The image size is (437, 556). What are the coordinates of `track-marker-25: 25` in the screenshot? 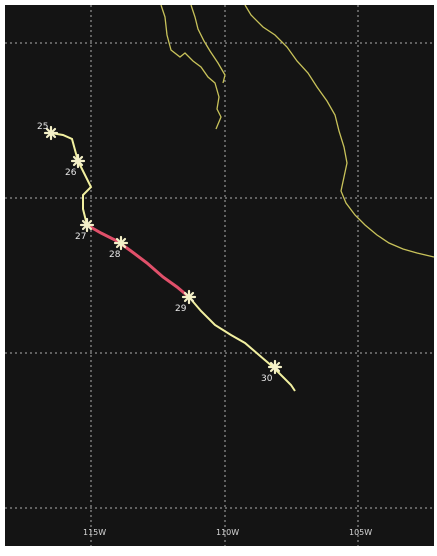 It's located at (48, 131).